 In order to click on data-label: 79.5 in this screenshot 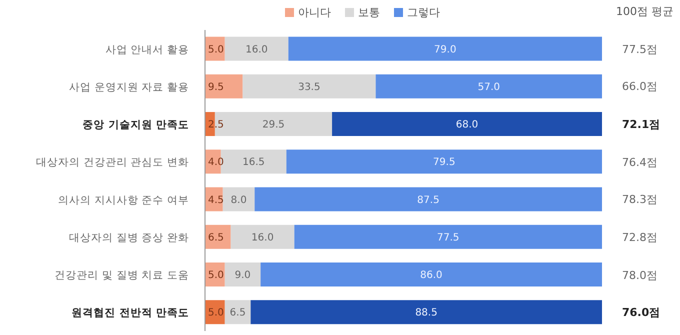, I will do `click(444, 162)`.